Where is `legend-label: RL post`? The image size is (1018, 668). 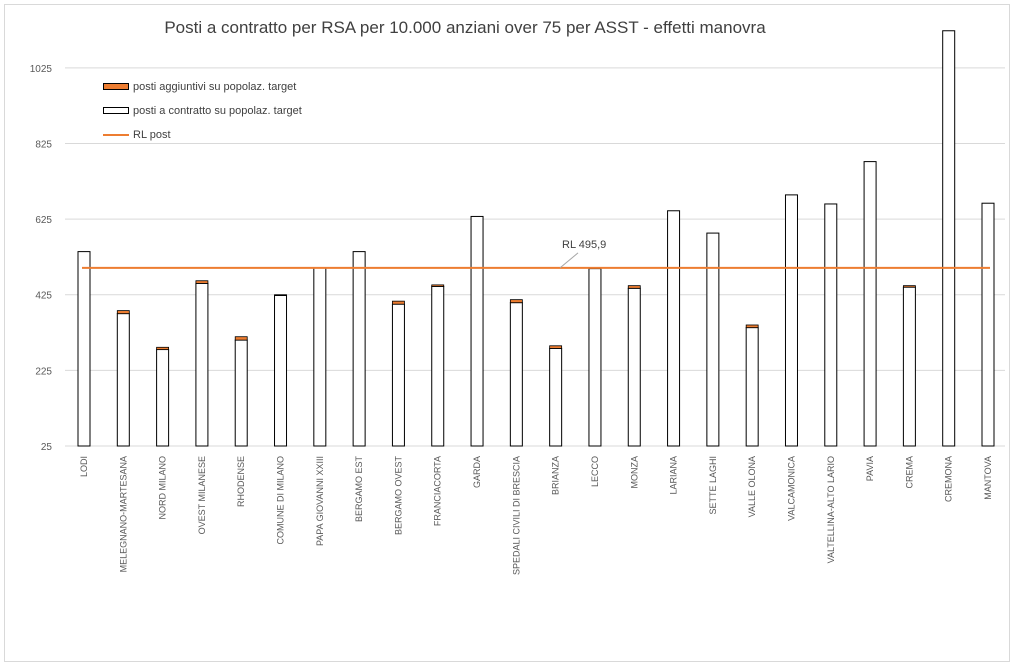 legend-label: RL post is located at coordinates (152, 135).